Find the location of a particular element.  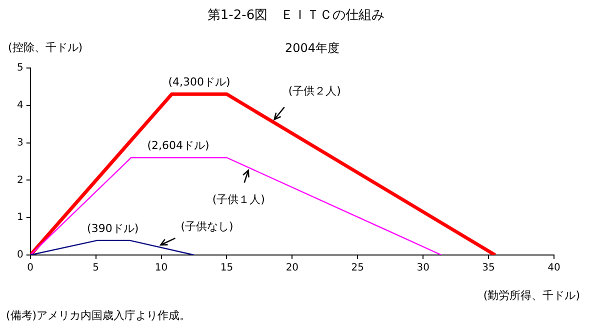

chart-subtitle: 2004年度 is located at coordinates (312, 48).